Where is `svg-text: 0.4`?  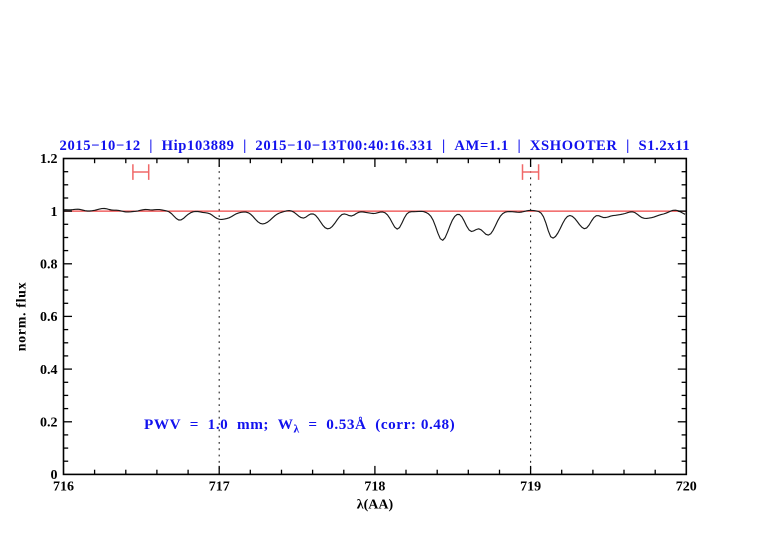 svg-text: 0.4 is located at coordinates (49, 370).